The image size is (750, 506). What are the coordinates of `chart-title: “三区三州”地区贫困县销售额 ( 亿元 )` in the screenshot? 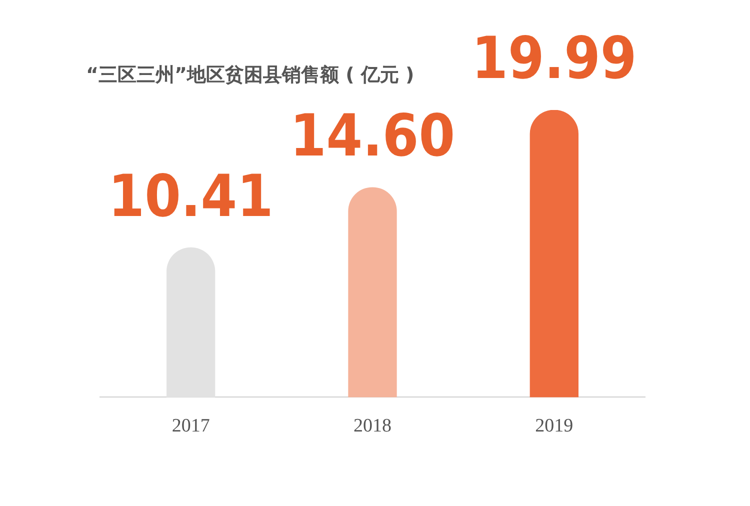 It's located at (250, 75).